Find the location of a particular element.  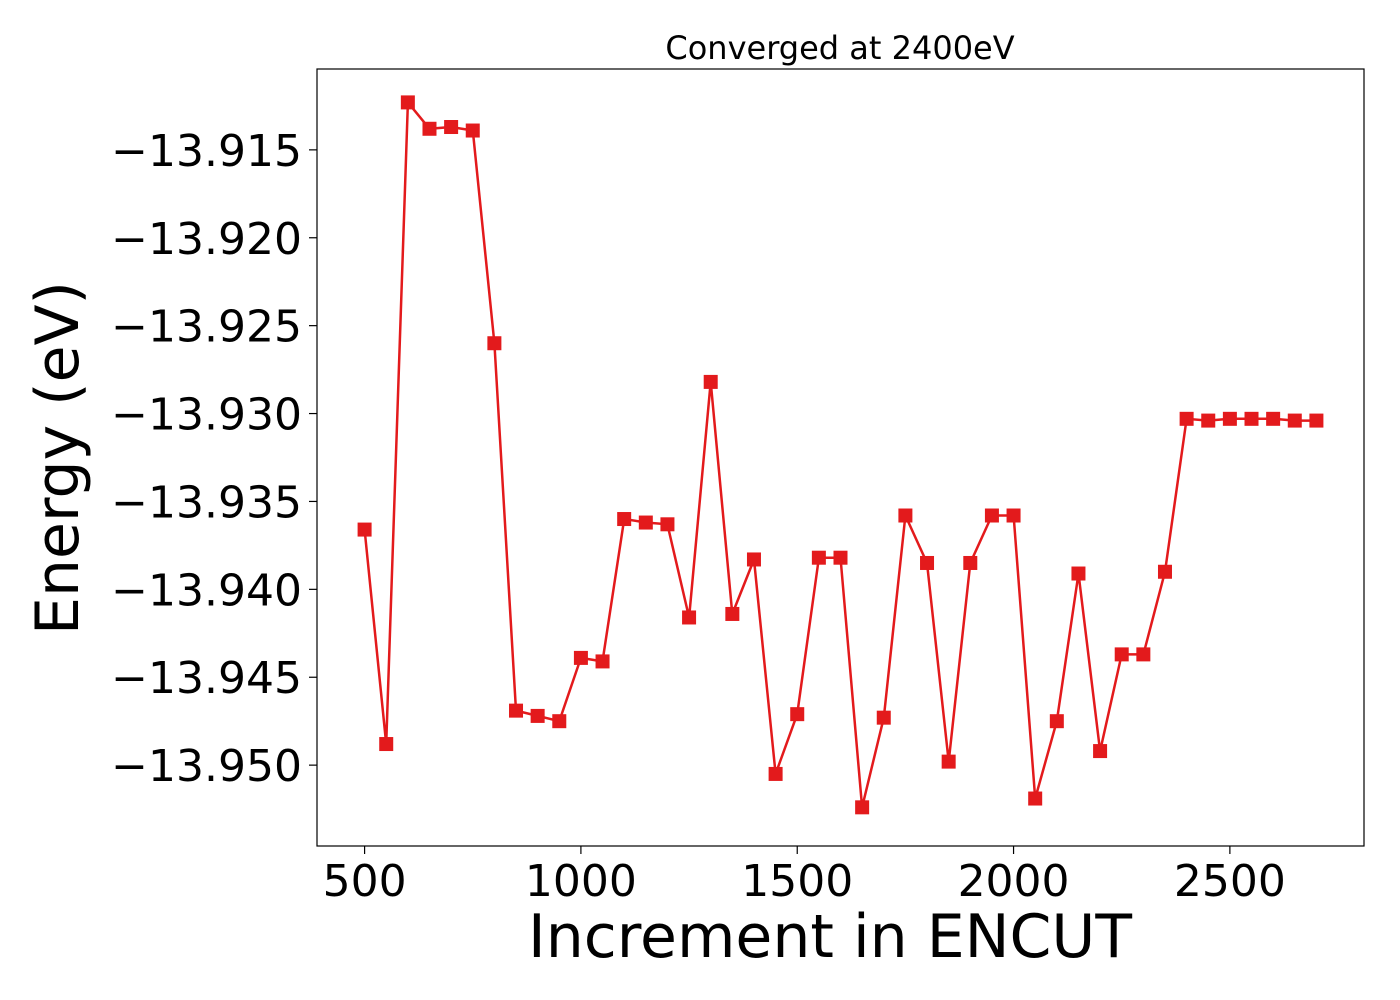

y-tick-label: −13.925 is located at coordinates (206, 327).